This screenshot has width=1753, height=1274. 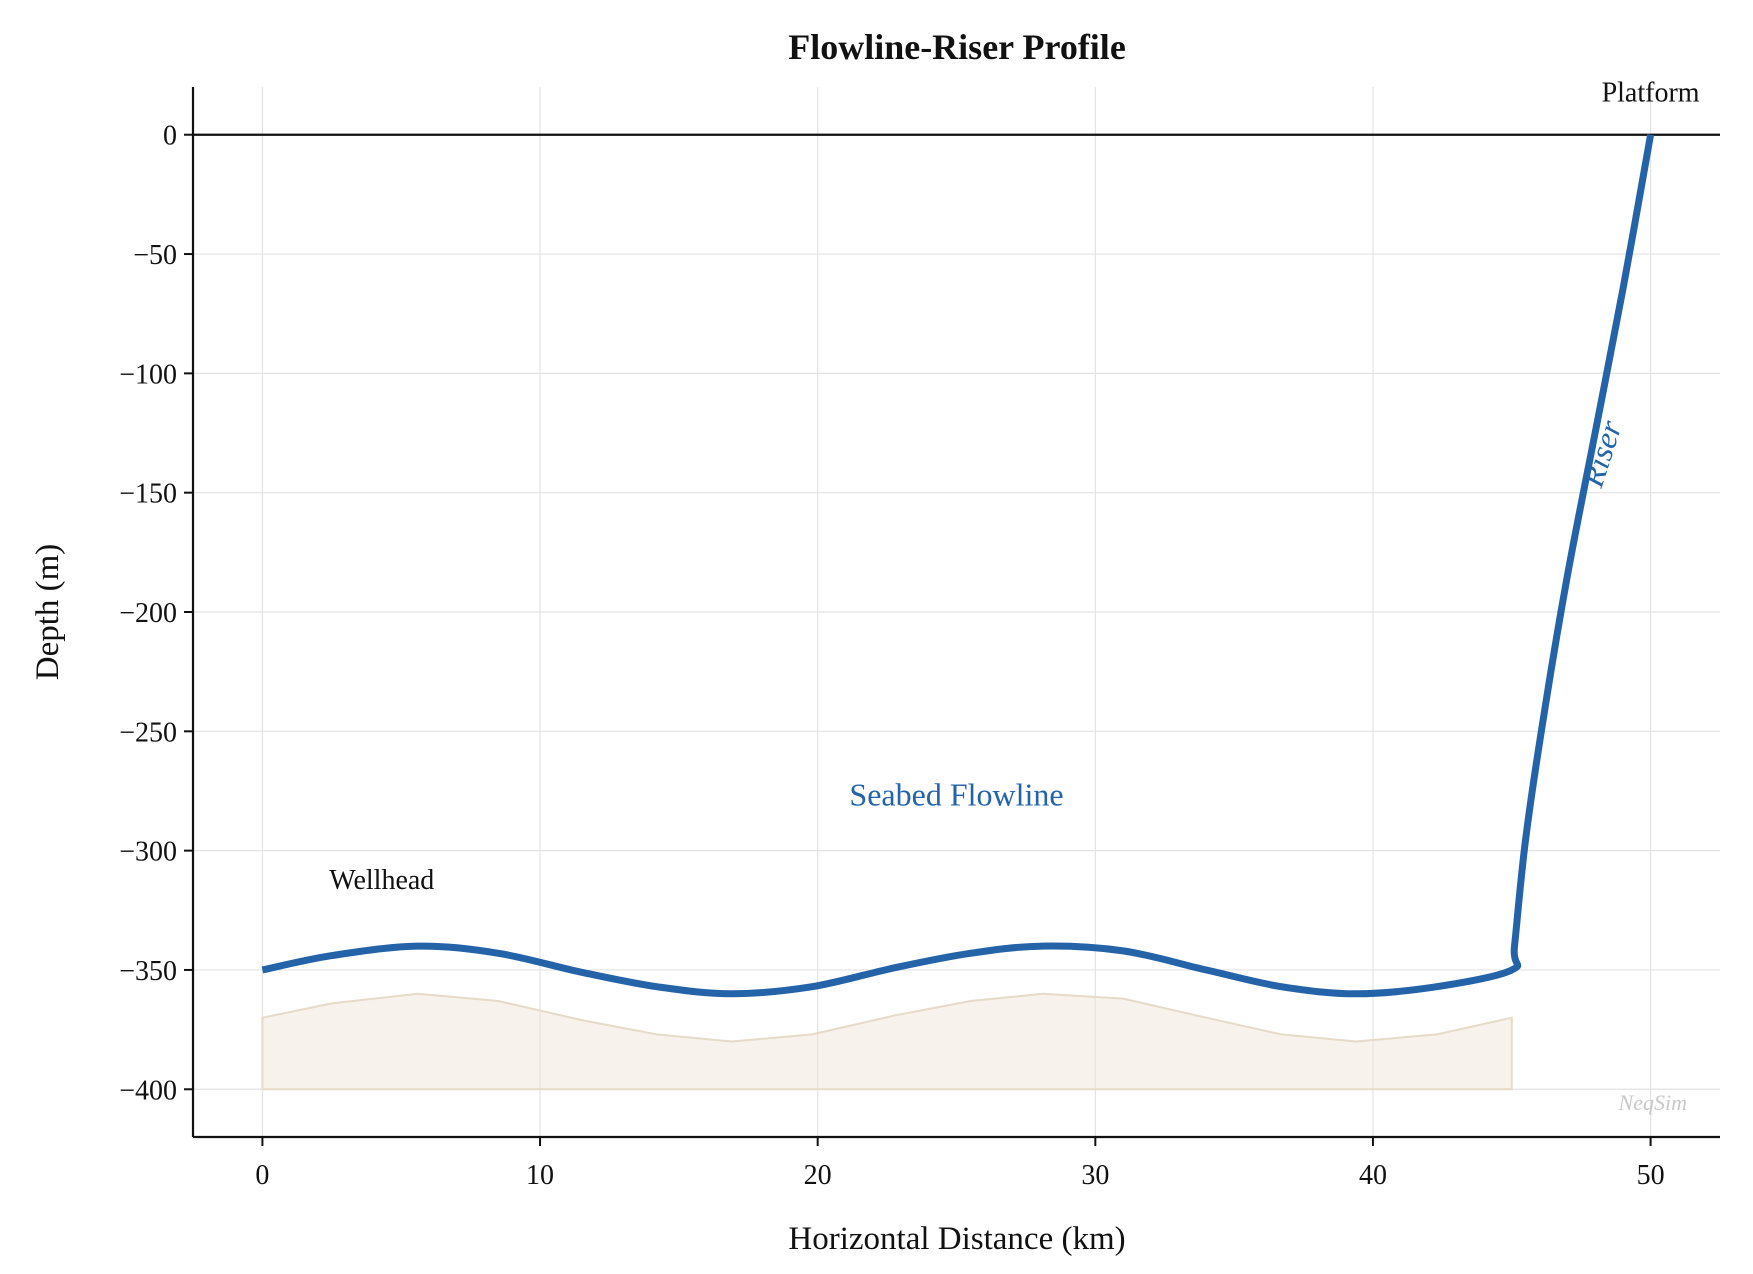 I want to click on x-tick-label: 0, so click(x=262, y=1175).